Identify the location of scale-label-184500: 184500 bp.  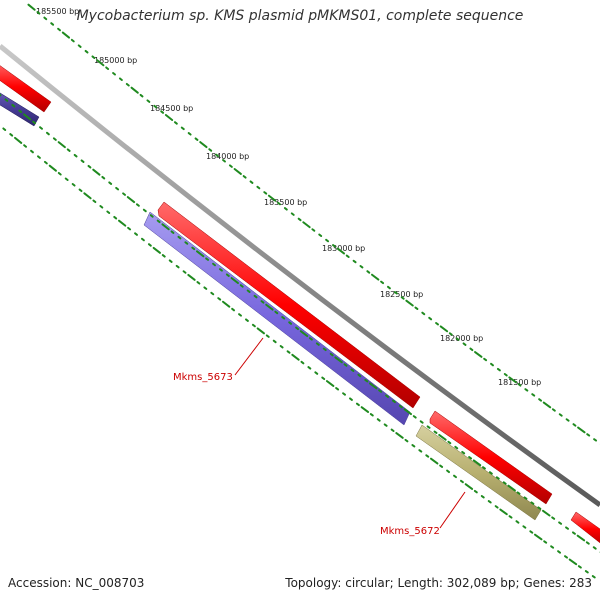
(171, 108).